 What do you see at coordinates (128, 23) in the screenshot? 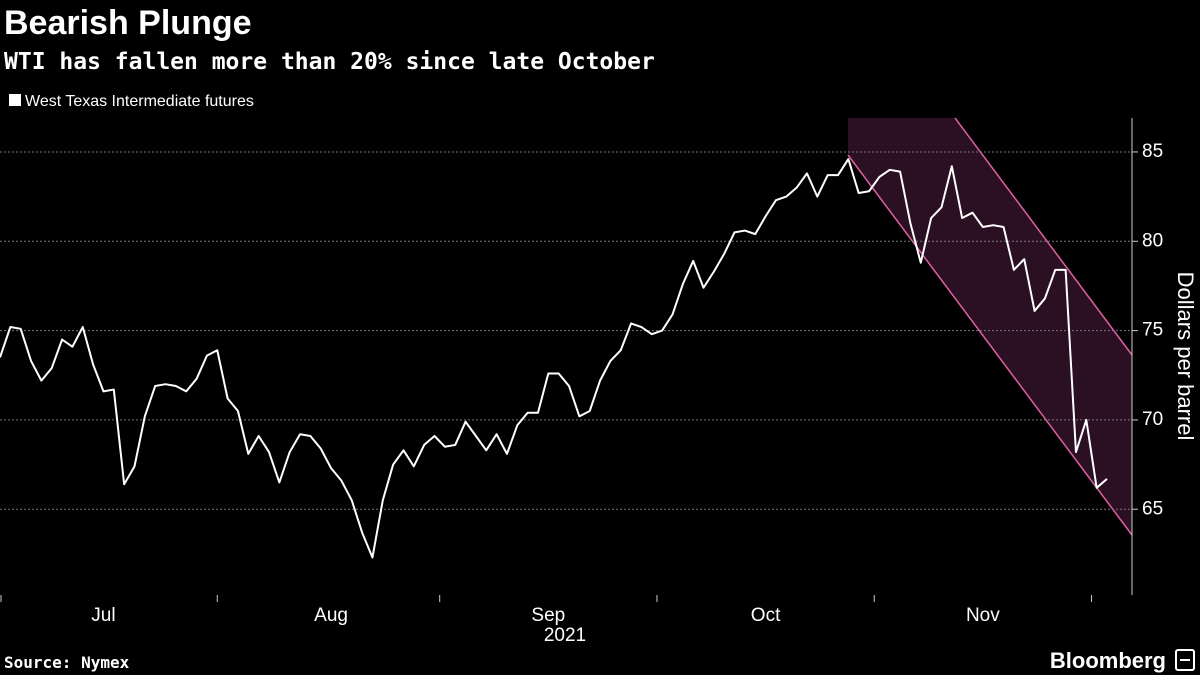
I see `chart-title: Bearish Plunge` at bounding box center [128, 23].